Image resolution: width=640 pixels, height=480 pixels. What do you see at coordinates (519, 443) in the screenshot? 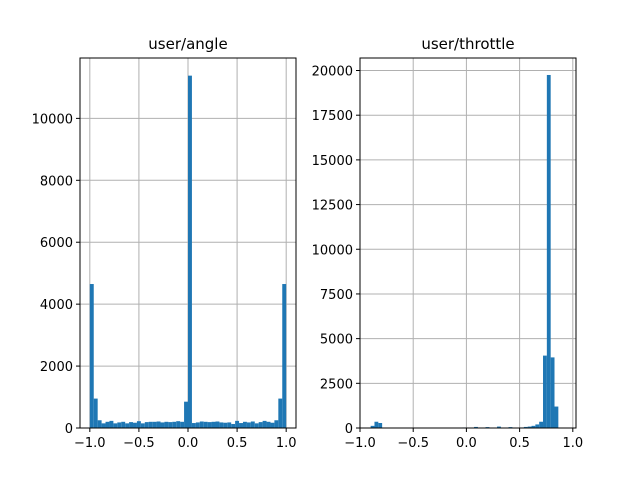
I see `throttle-x-tick-label: 0.5` at bounding box center [519, 443].